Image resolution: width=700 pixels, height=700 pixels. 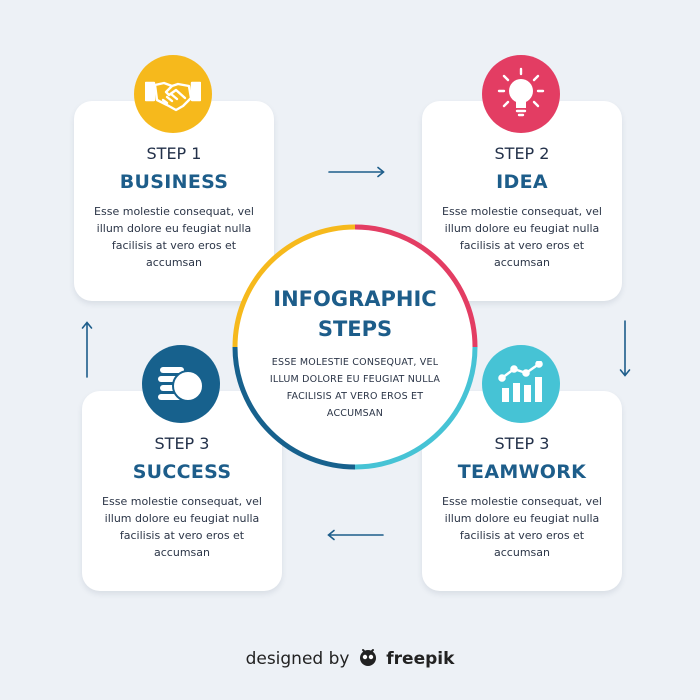 I want to click on badge-success, so click(x=181, y=384).